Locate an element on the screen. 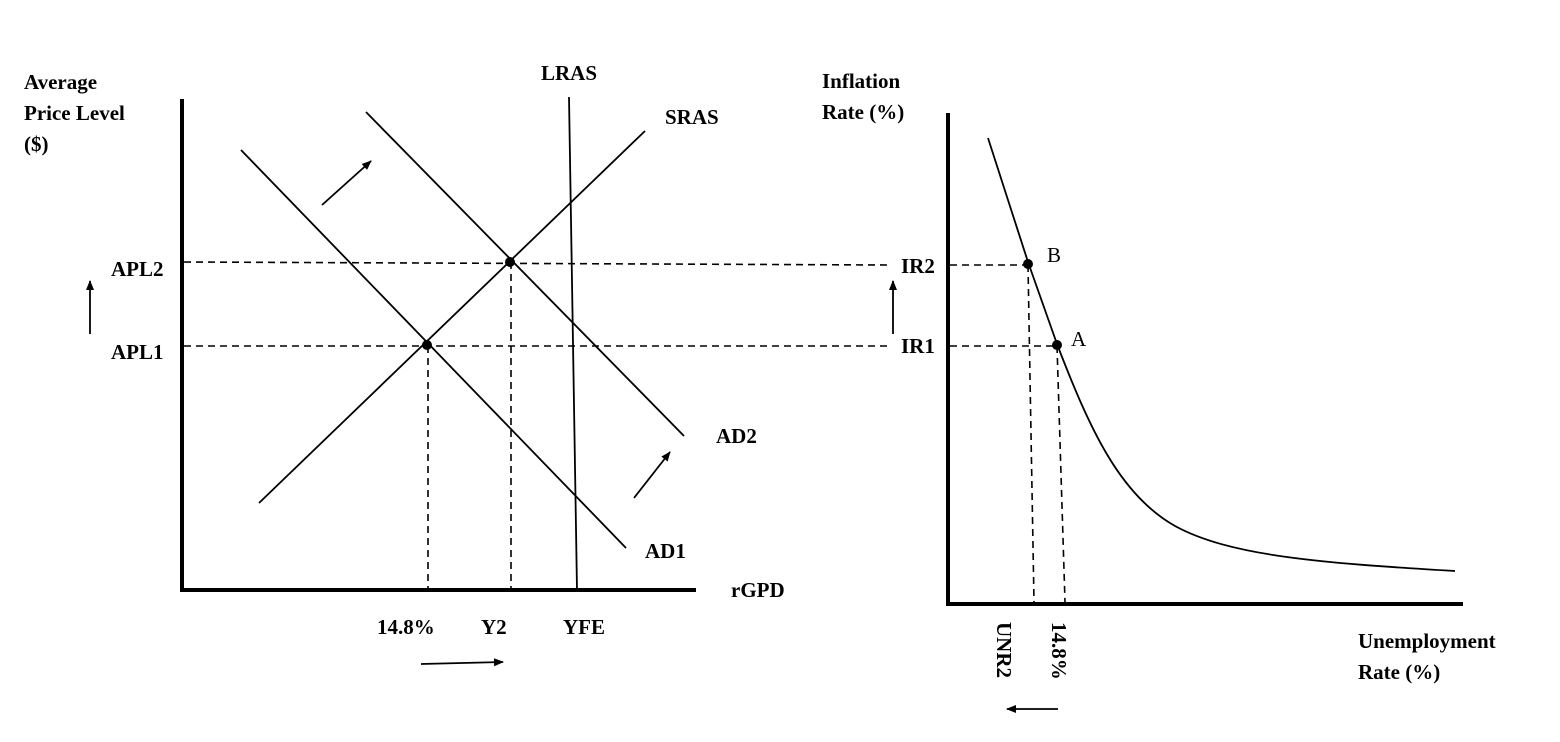  ad1-curve is located at coordinates (433, 349).